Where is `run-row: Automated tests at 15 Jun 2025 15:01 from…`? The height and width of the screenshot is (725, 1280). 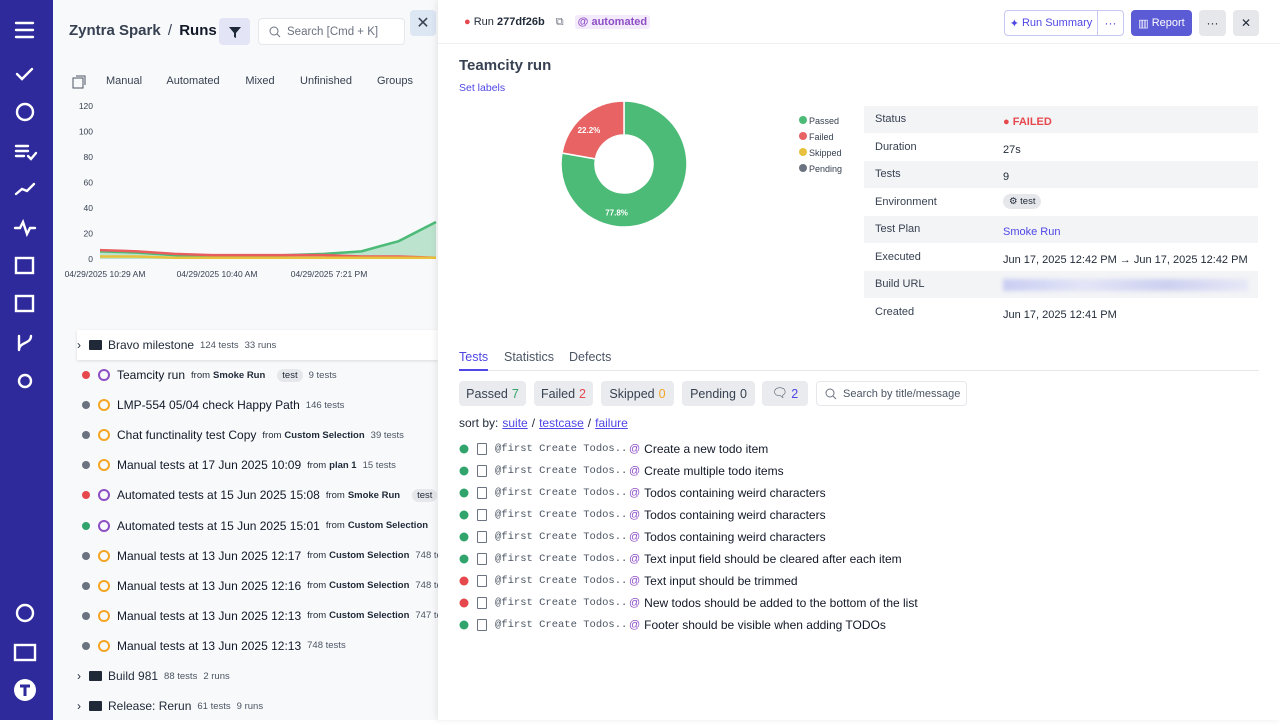 run-row: Automated tests at 15 Jun 2025 15:01 from… is located at coordinates (258, 526).